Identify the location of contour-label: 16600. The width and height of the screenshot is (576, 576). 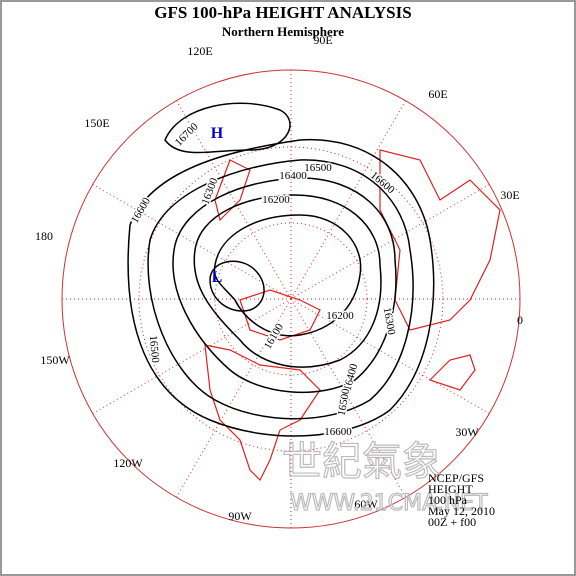
(338, 432).